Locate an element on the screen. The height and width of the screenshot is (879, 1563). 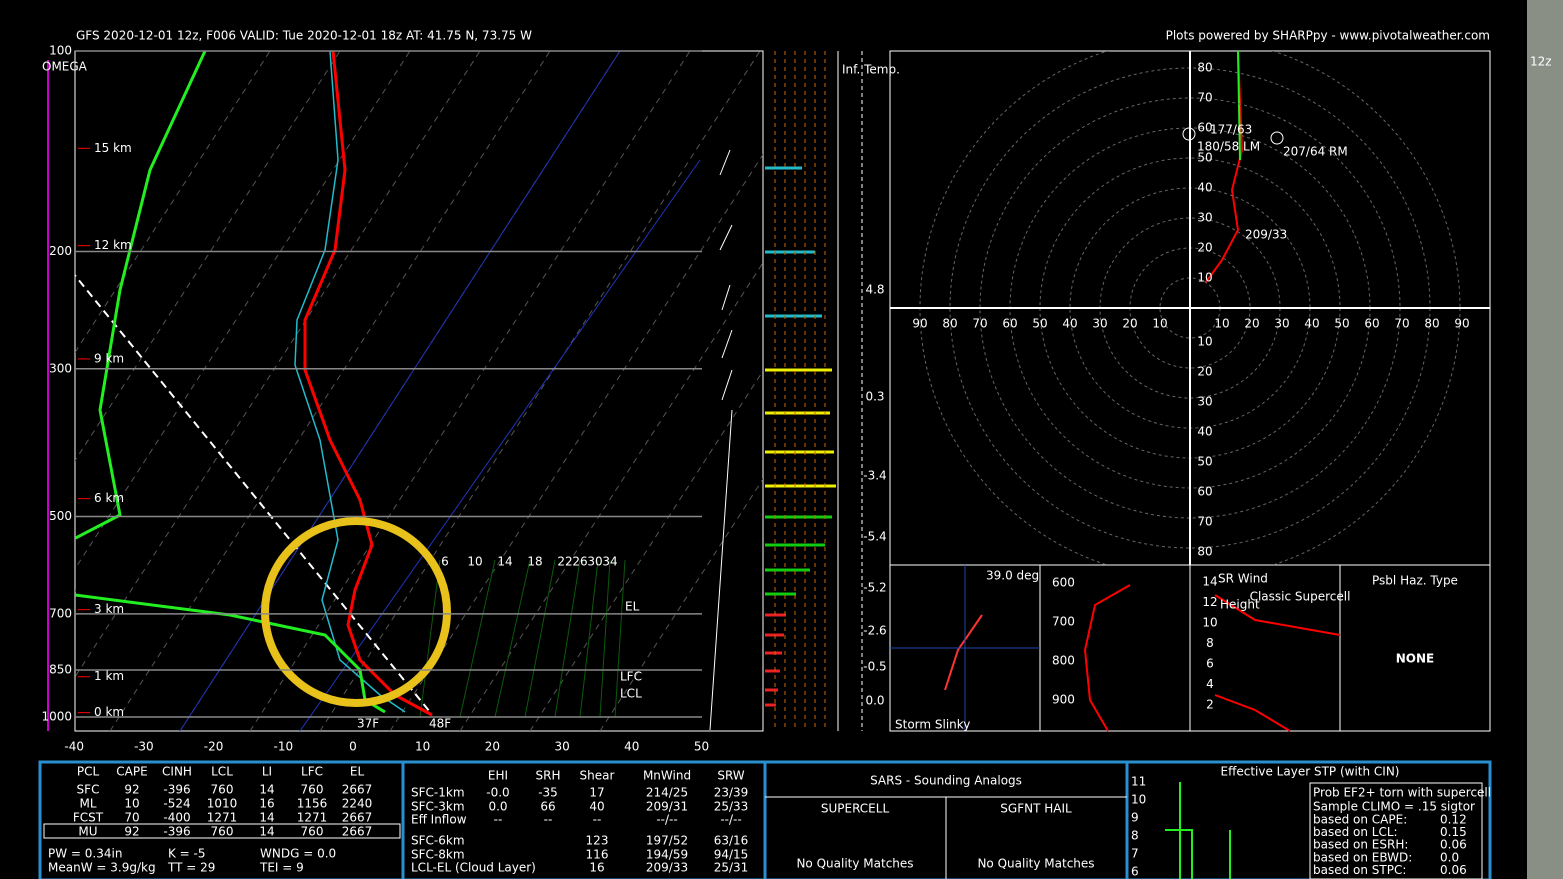
sfc-temp: 48F is located at coordinates (440, 724).